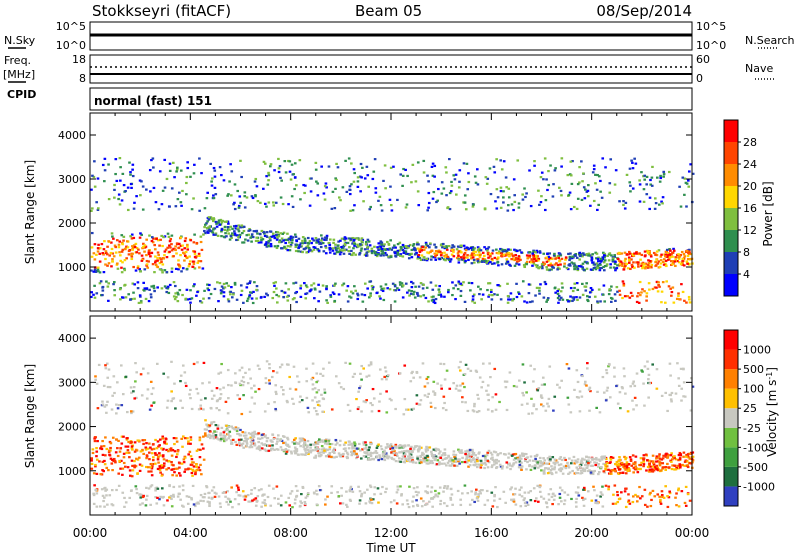 Image resolution: width=800 pixels, height=554 pixels. What do you see at coordinates (20, 40) in the screenshot?
I see `nsky-label: N.Sky` at bounding box center [20, 40].